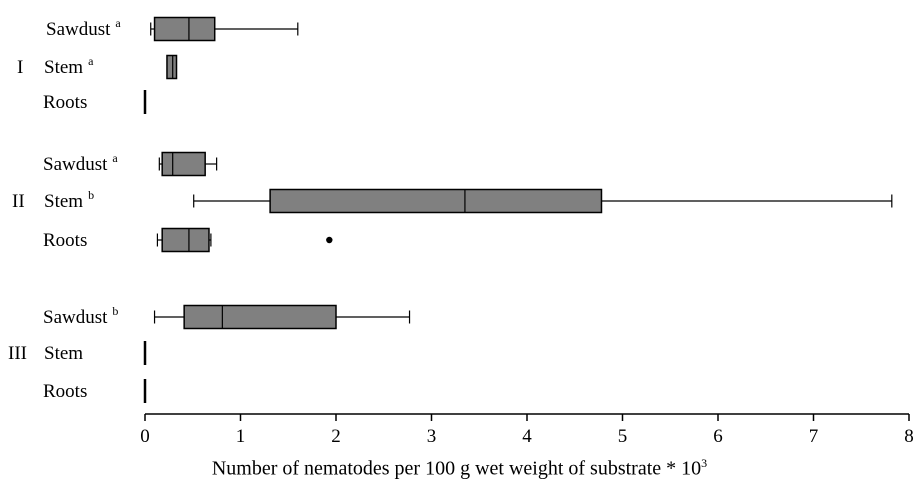 This screenshot has height=491, width=919. Describe the element at coordinates (241, 436) in the screenshot. I see `x-tick-label: 1` at that location.